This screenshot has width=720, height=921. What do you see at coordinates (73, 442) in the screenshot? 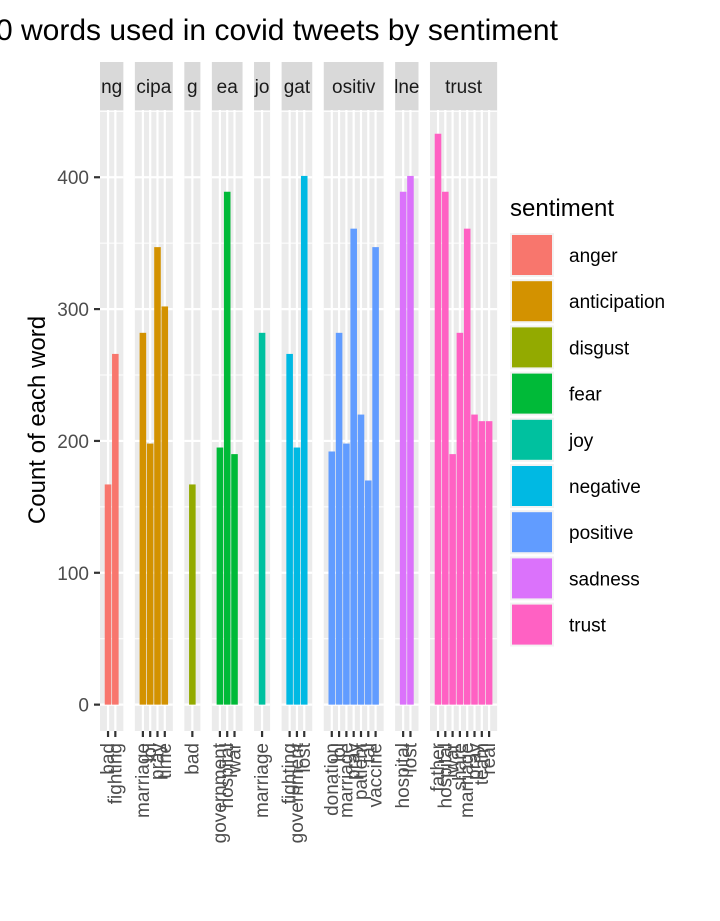
I see `y-tick-label: 200` at bounding box center [73, 442].